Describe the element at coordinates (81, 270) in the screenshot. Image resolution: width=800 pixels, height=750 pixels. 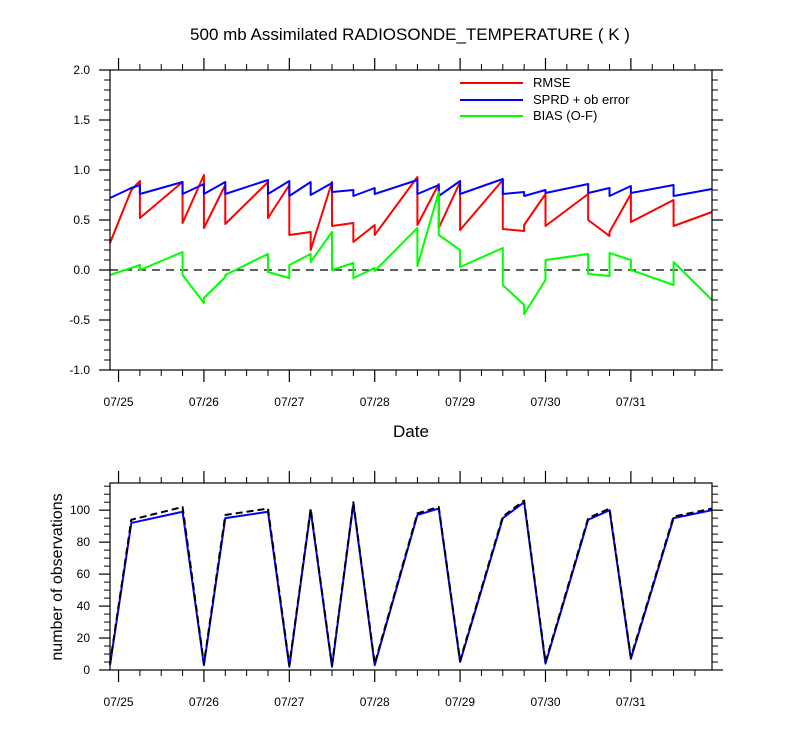
I see `y-tick-label: 0.0` at that location.